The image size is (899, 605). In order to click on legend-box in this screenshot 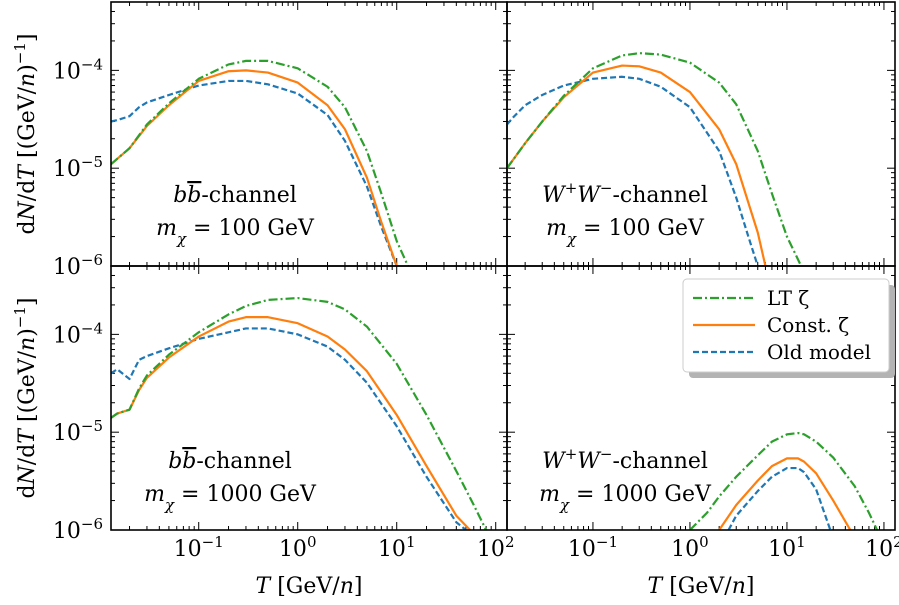, I will do `click(786, 325)`.